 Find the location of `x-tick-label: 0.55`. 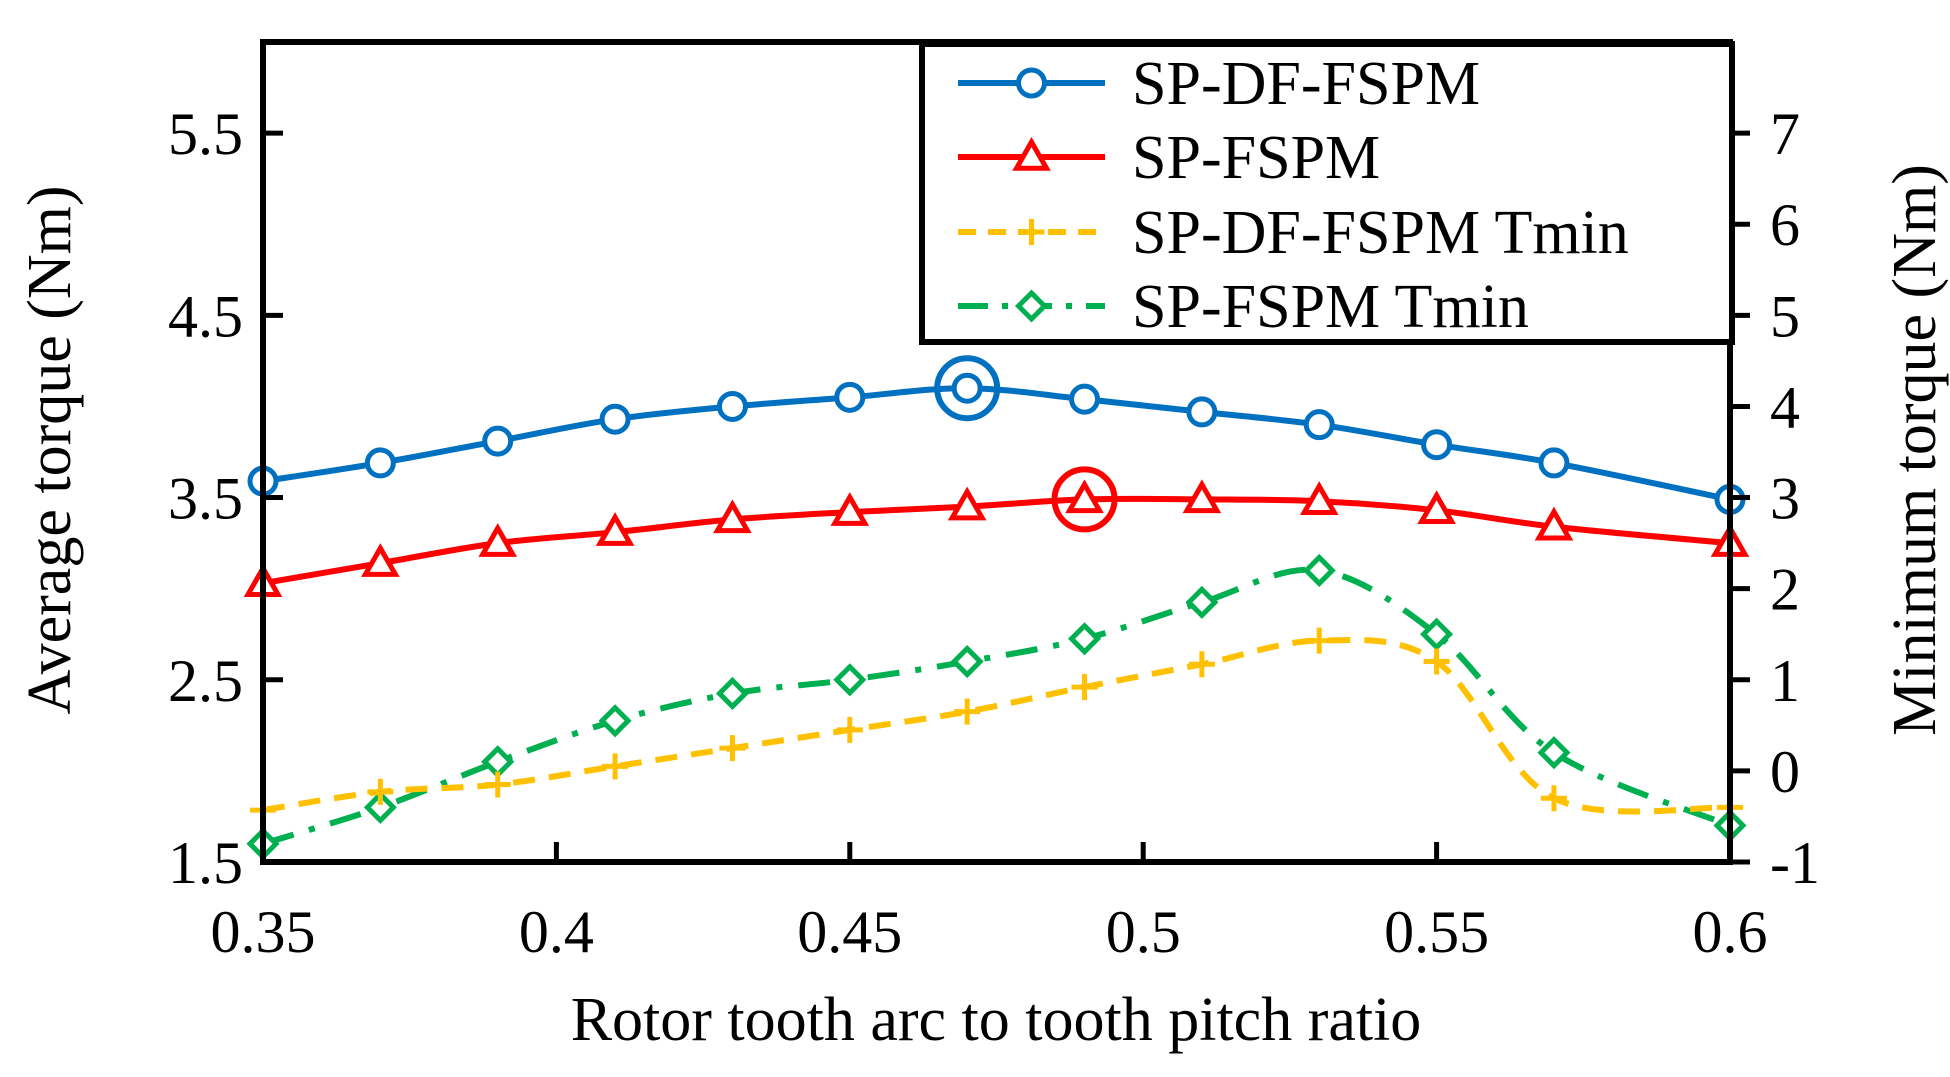

x-tick-label: 0.55 is located at coordinates (1436, 932).